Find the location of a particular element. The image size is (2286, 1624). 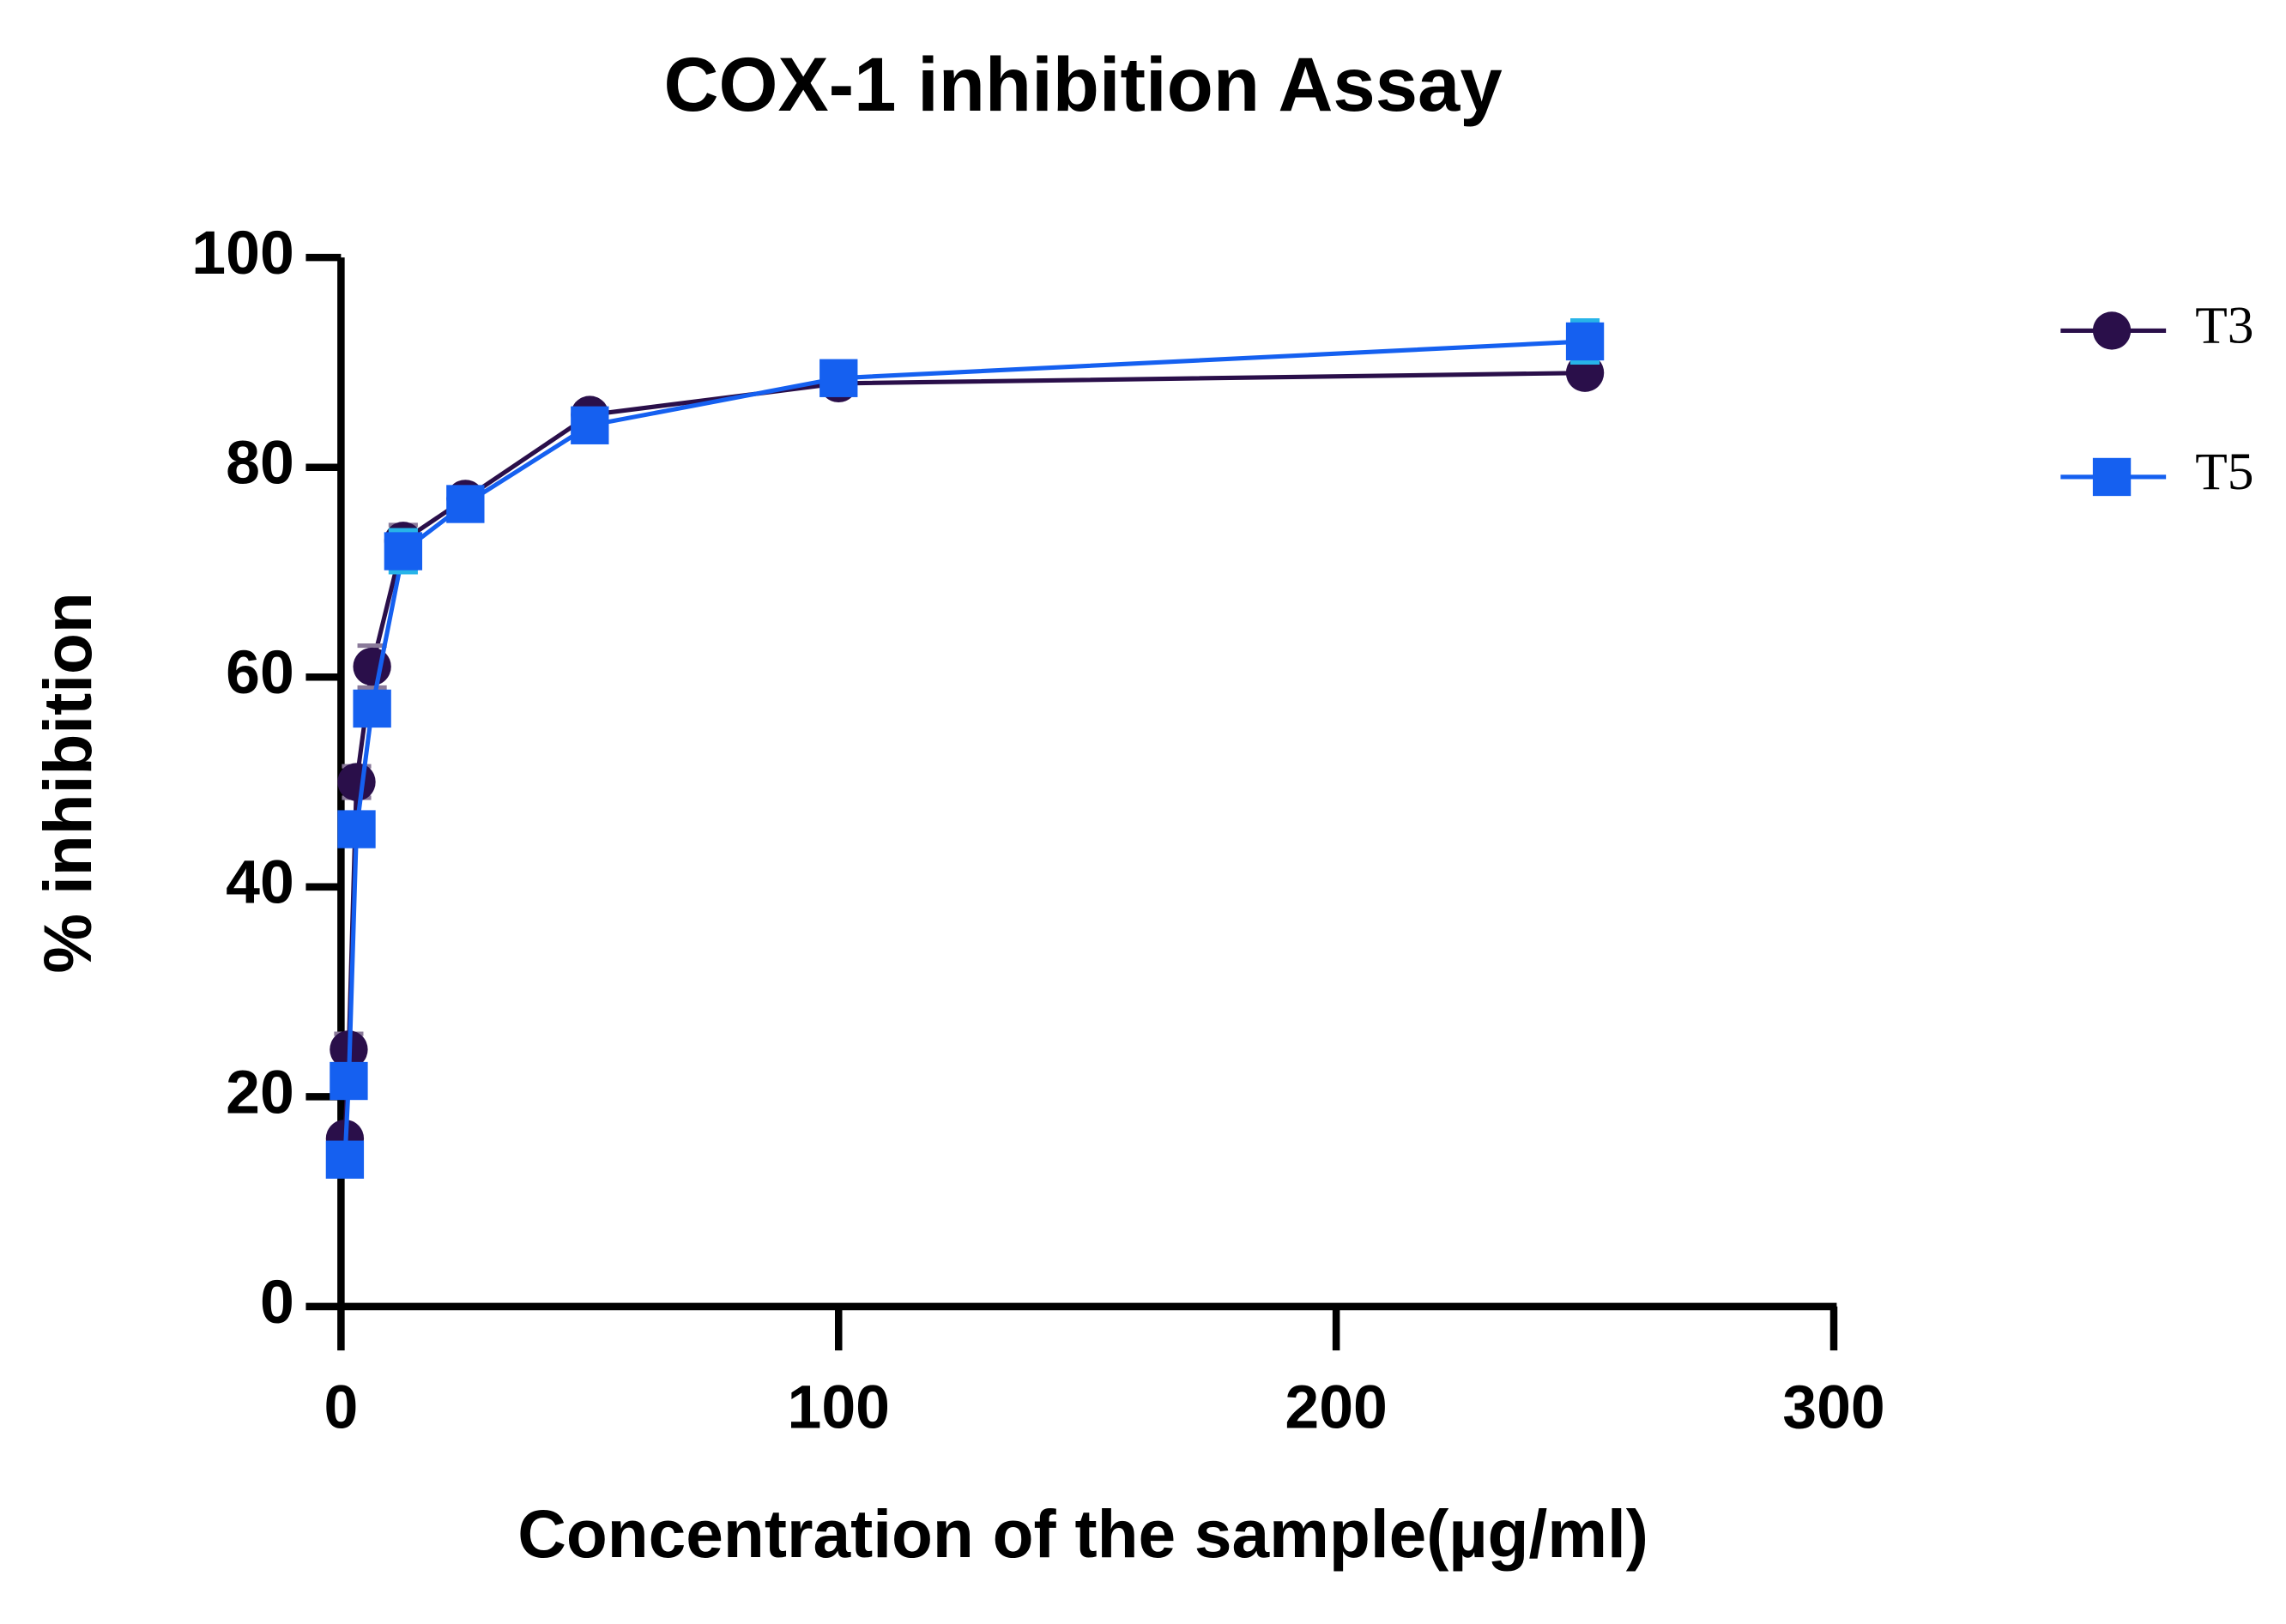

x-tick-label: 100 is located at coordinates (839, 1407).